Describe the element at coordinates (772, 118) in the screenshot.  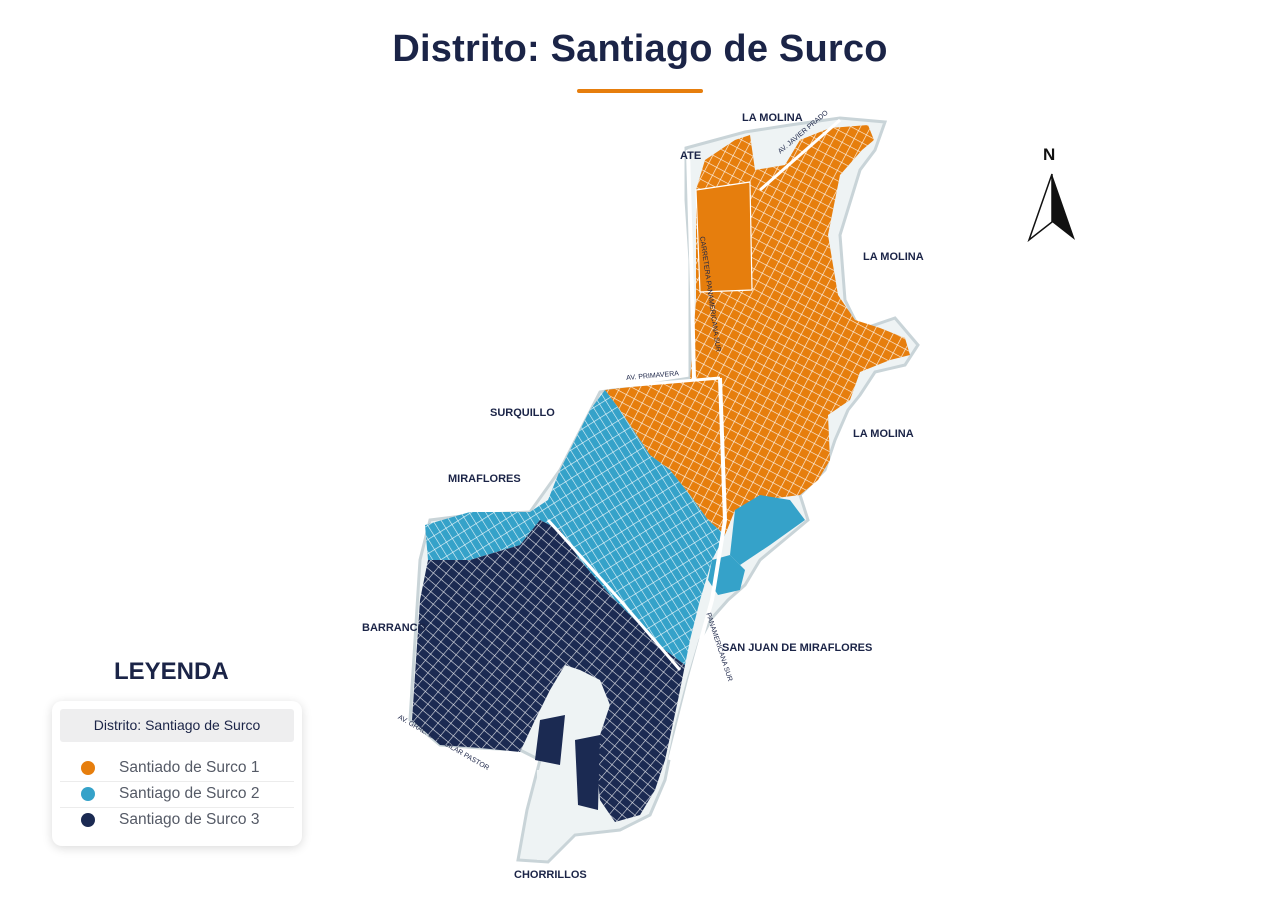
I see `neighbor-la-molina-top: LA MOLINA` at that location.